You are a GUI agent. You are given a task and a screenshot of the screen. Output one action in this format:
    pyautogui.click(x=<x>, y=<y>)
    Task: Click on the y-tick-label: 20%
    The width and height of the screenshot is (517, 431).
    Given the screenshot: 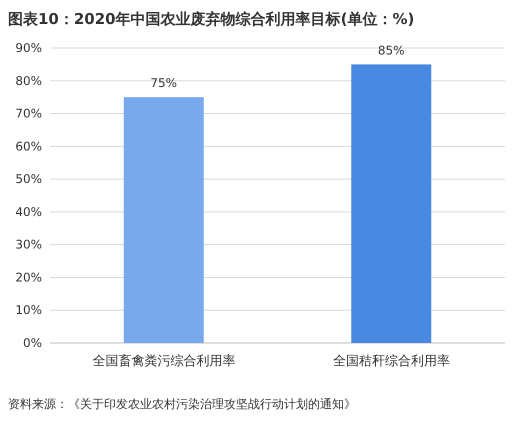 What is the action you would take?
    pyautogui.click(x=28, y=277)
    